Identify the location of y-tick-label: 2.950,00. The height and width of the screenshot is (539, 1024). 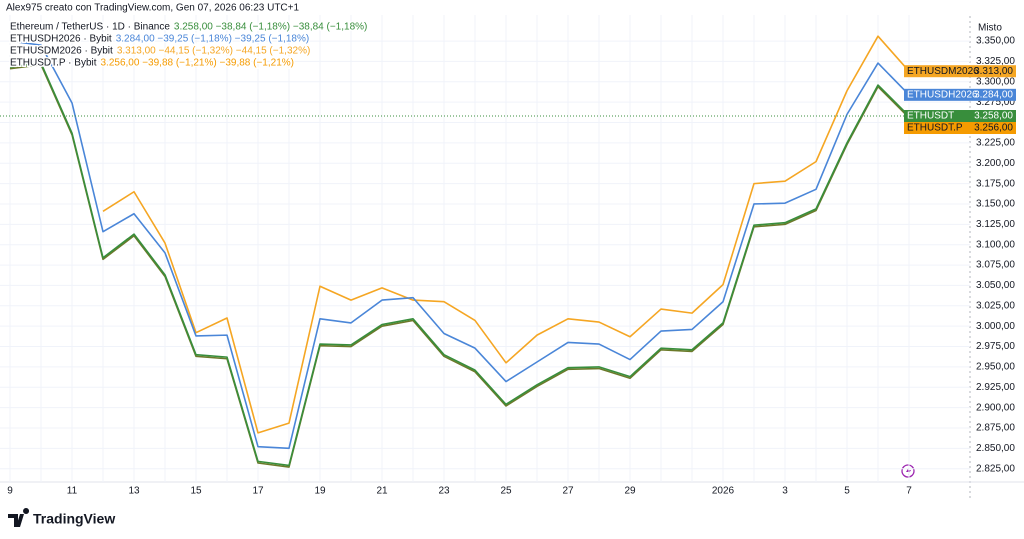
(995, 367).